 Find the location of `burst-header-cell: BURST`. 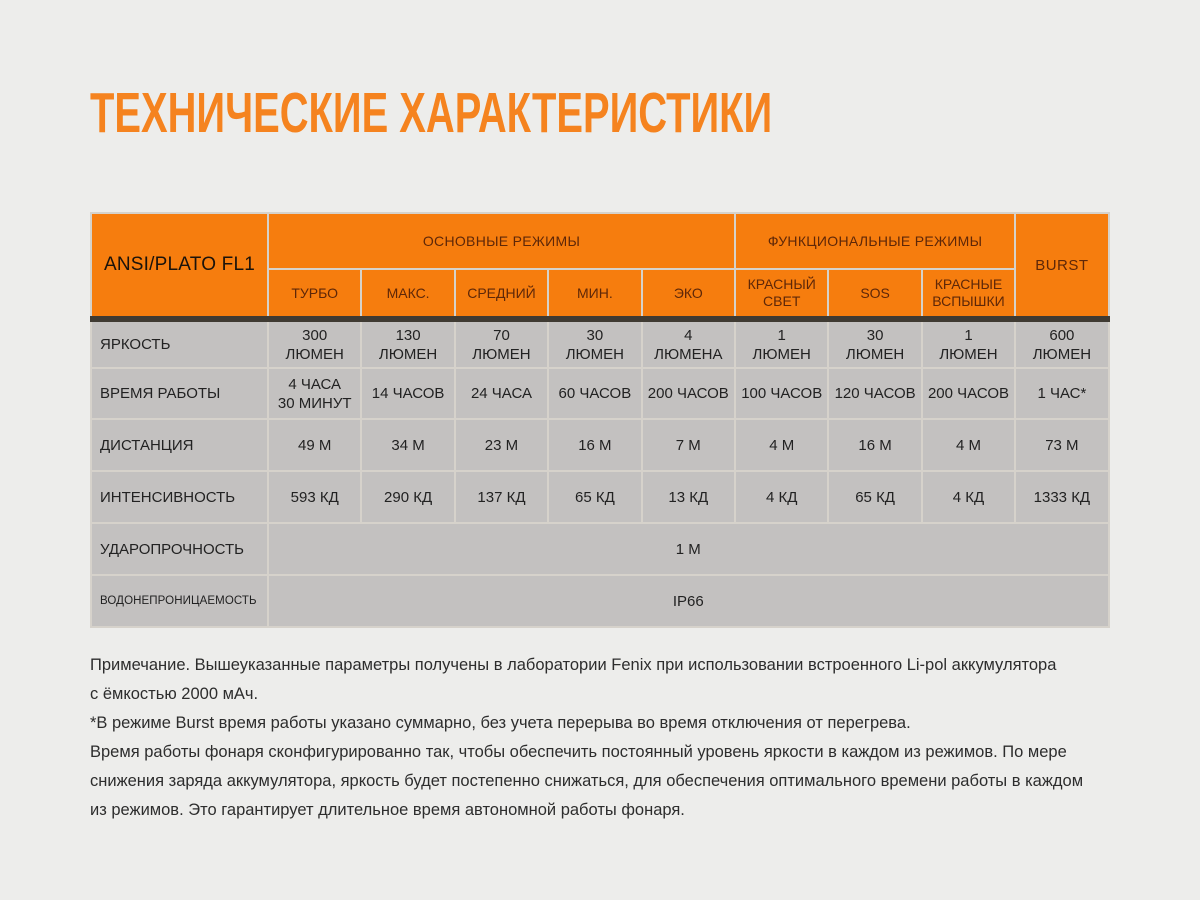

burst-header-cell: BURST is located at coordinates (1062, 266).